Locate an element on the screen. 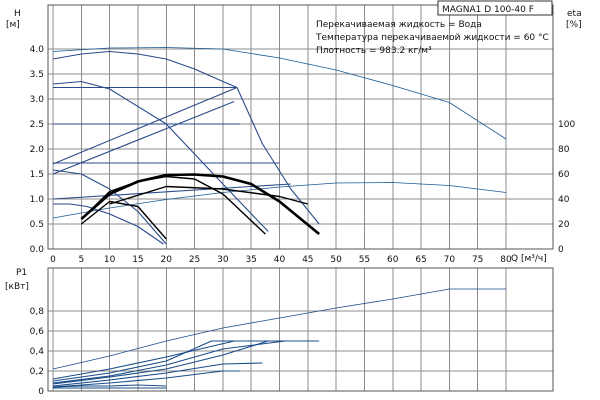  head-curve-emphasis is located at coordinates (200, 204).